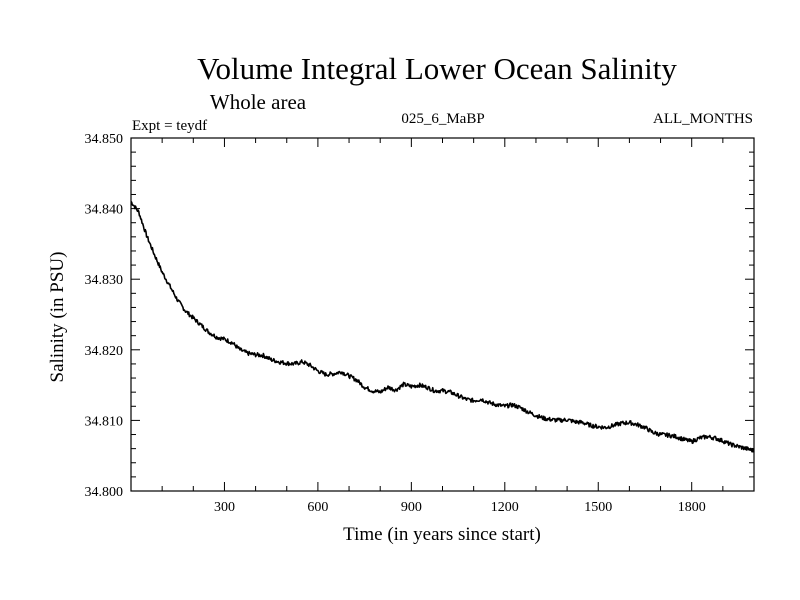  Describe the element at coordinates (104, 210) in the screenshot. I see `y-tick-label: 34.840` at that location.